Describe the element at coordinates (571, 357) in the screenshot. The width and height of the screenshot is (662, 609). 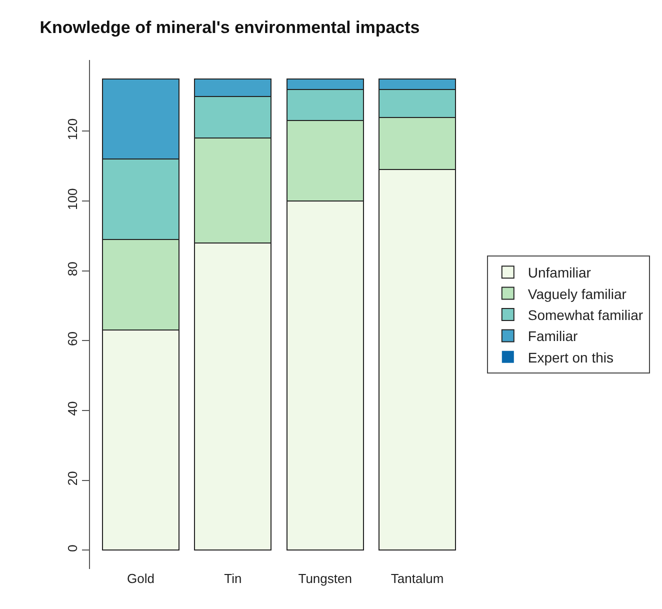
I see `legend-label: Expert on this` at that location.